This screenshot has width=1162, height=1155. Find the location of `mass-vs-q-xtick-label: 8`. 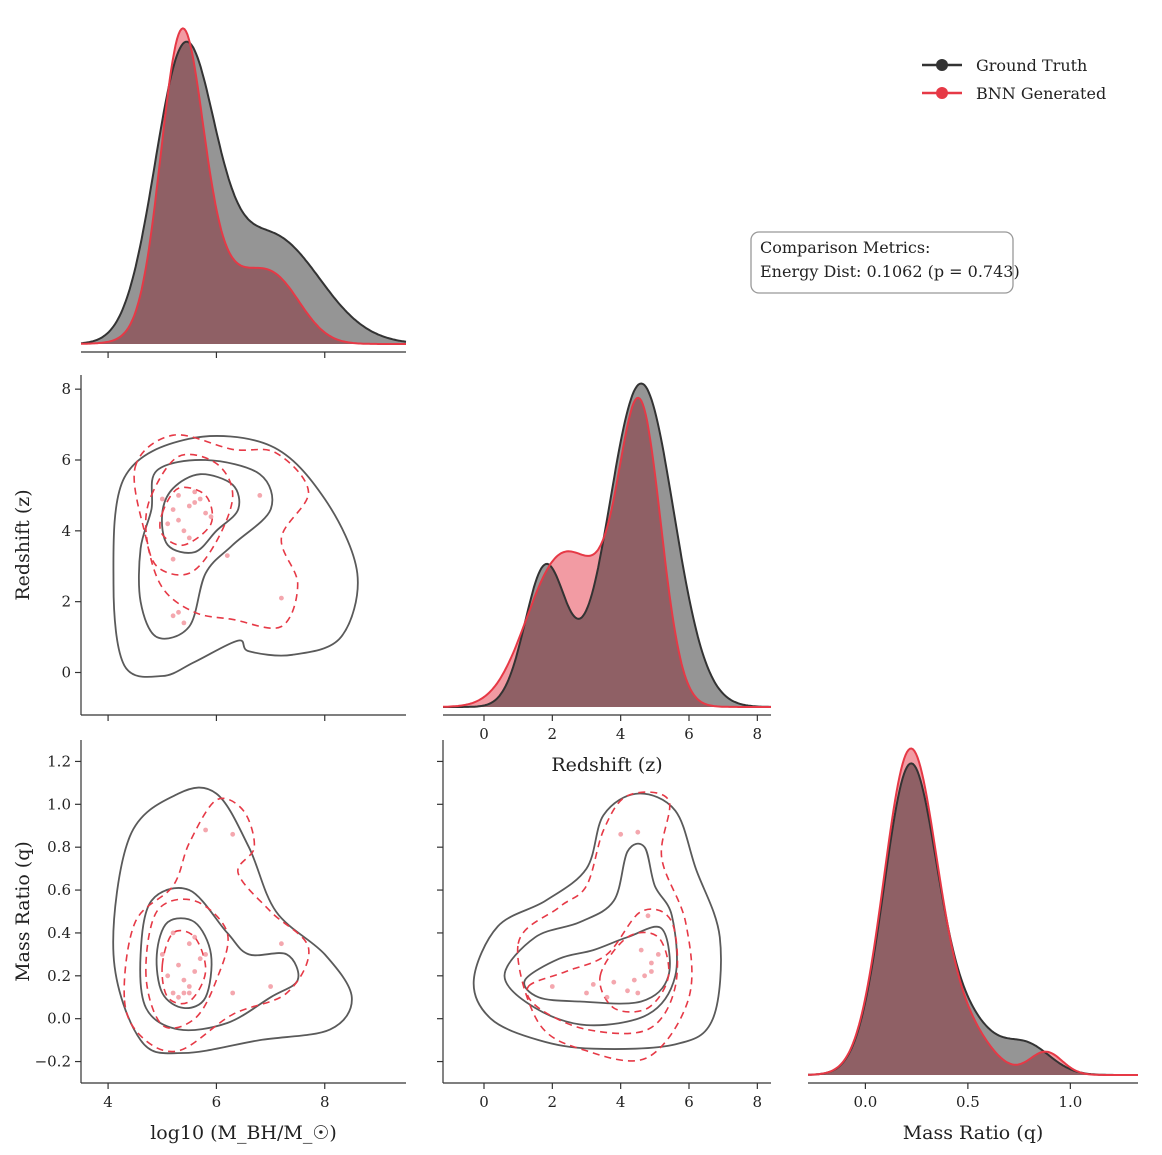

mass-vs-q-xtick-label: 8 is located at coordinates (325, 1102).